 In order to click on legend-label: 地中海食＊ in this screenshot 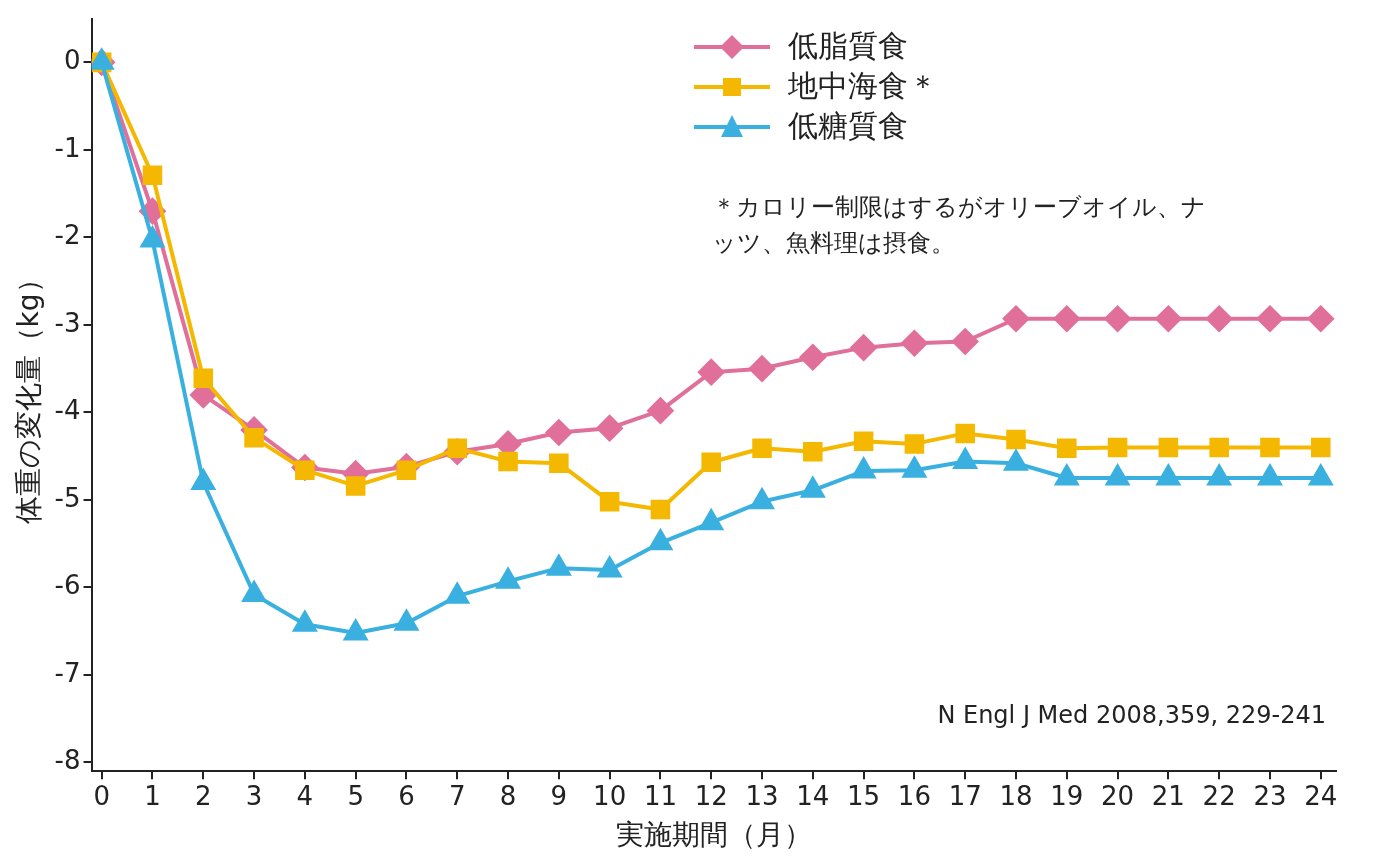, I will do `click(862, 86)`.